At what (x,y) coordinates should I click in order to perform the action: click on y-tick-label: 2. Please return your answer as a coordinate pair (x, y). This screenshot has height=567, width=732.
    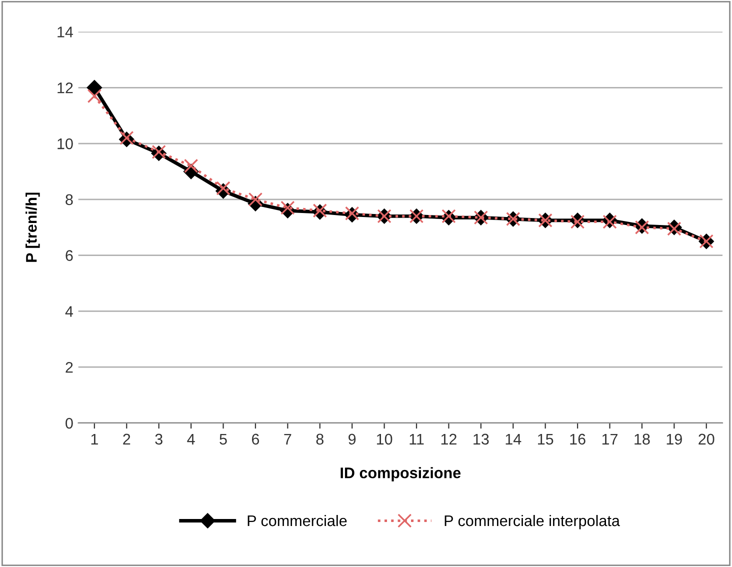
    Looking at the image, I should click on (69, 367).